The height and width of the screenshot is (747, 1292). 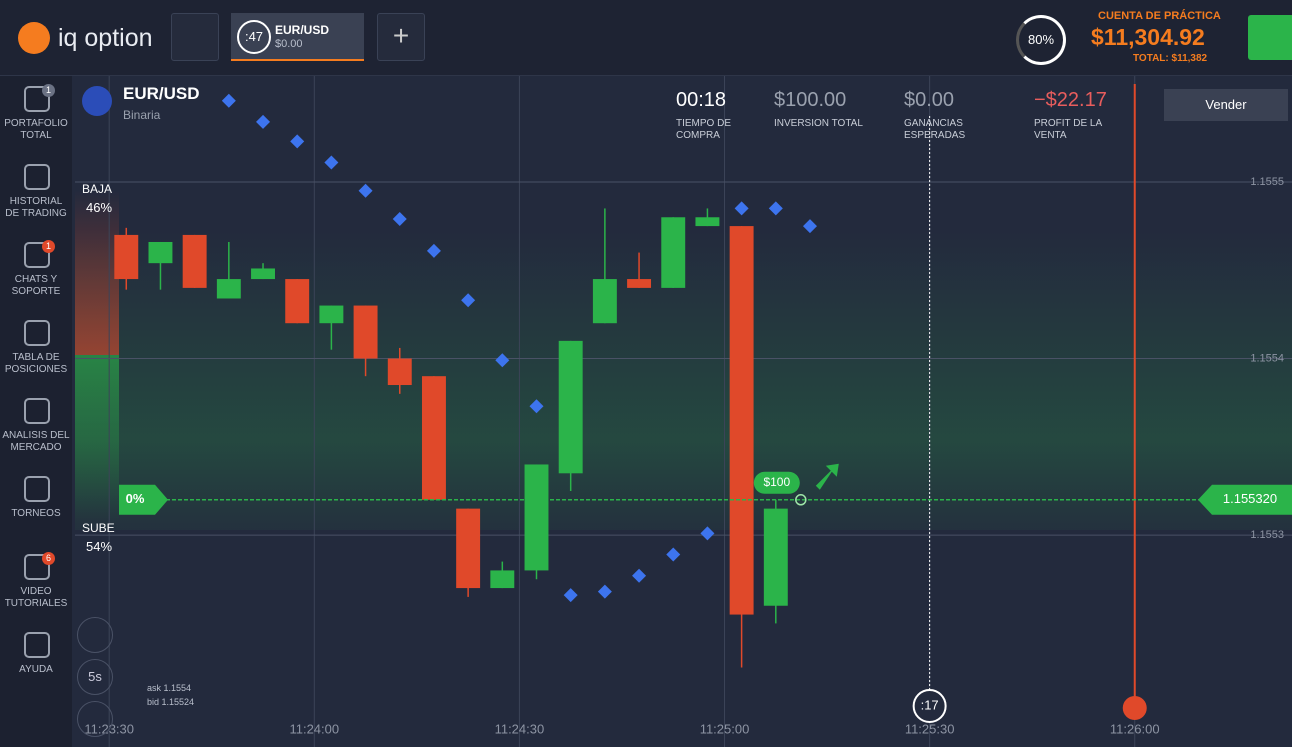 What do you see at coordinates (1041, 40) in the screenshot?
I see `level: 80%` at bounding box center [1041, 40].